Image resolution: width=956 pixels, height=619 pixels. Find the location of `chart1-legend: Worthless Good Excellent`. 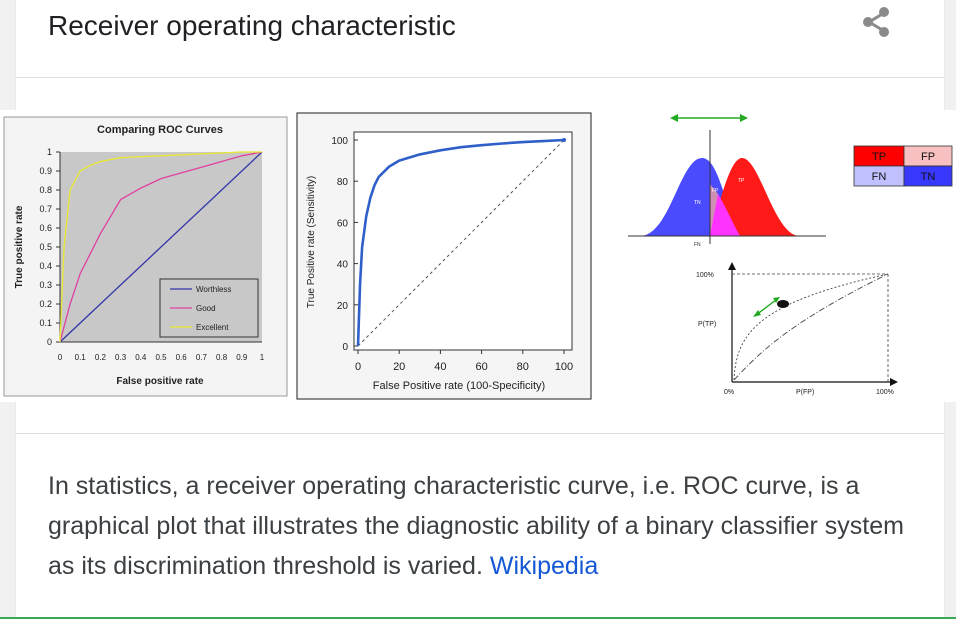

chart1-legend: Worthless Good Excellent is located at coordinates (209, 308).